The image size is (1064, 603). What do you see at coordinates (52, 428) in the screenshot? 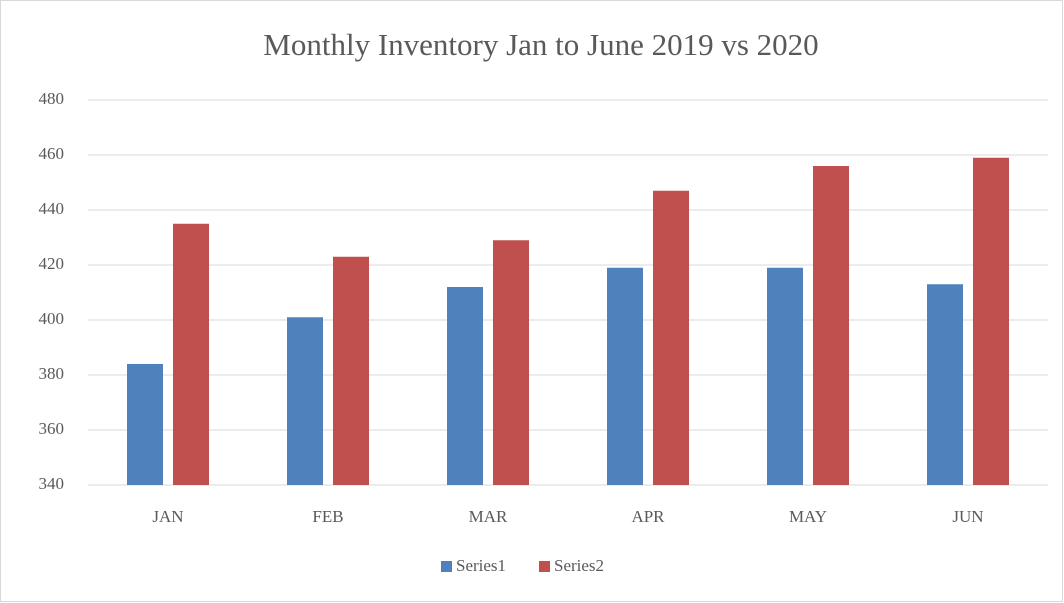
I see `y-tick-label: 360` at bounding box center [52, 428].